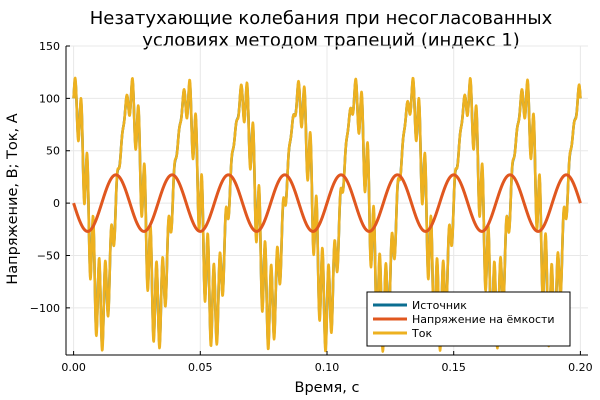 Image resolution: width=600 pixels, height=400 pixels. What do you see at coordinates (200, 367) in the screenshot?
I see `x-tick-label: 0.05` at bounding box center [200, 367].